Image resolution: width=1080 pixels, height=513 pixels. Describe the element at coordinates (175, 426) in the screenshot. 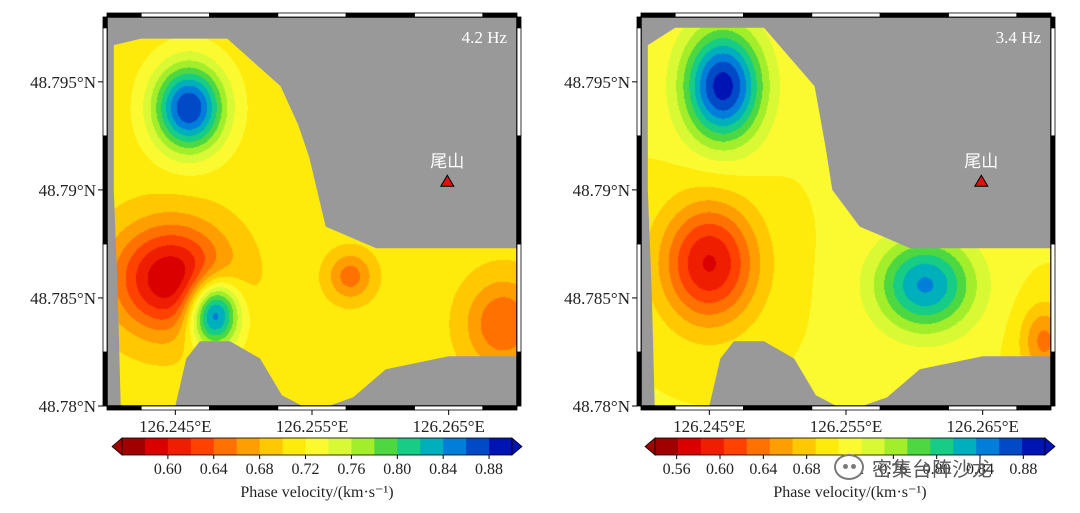

I see `x-tick-label: 126.245°E` at that location.